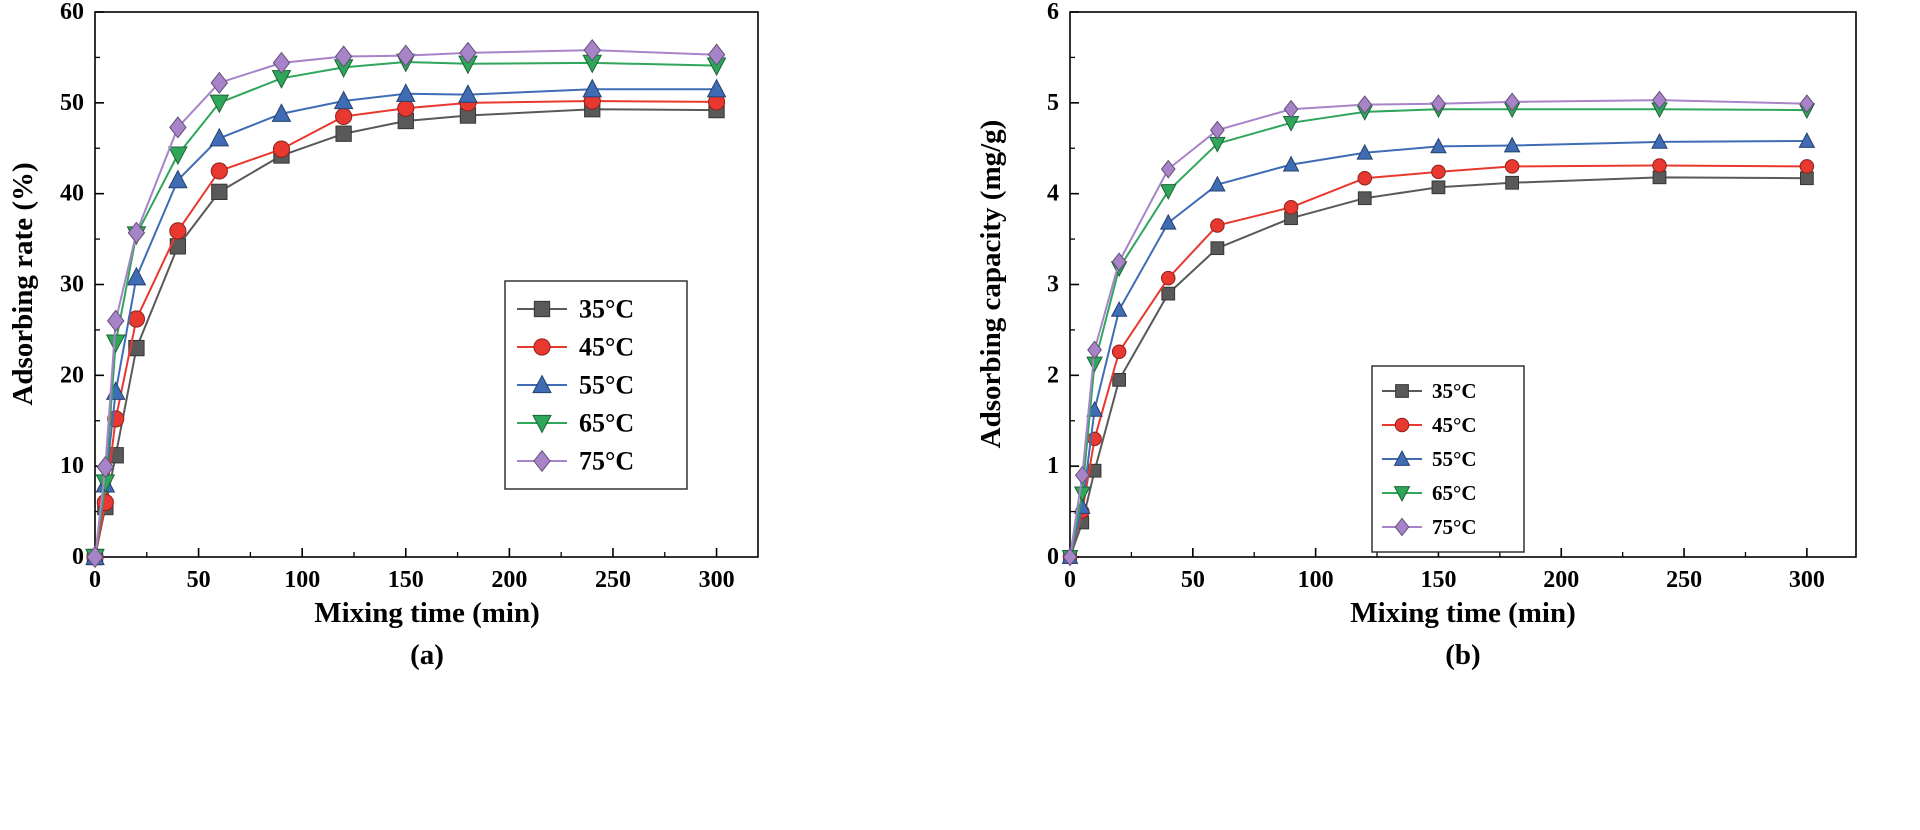 Image resolution: width=1920 pixels, height=830 pixels. I want to click on svg-text: 60, so click(72, 12).